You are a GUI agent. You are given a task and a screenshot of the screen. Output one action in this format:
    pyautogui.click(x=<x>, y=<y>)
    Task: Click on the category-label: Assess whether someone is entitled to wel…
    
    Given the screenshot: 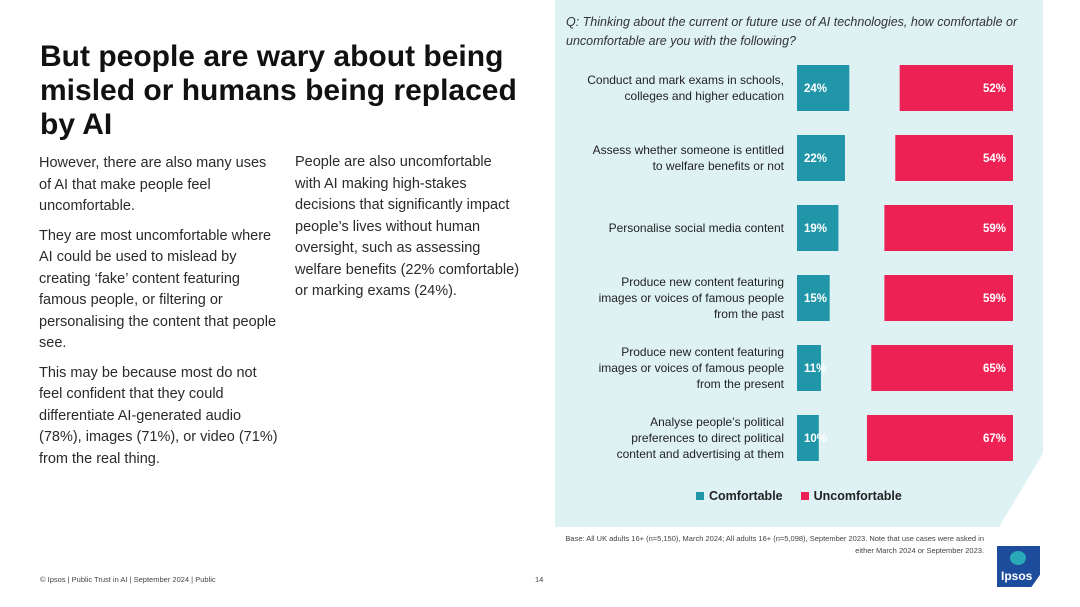 What is the action you would take?
    pyautogui.click(x=689, y=158)
    